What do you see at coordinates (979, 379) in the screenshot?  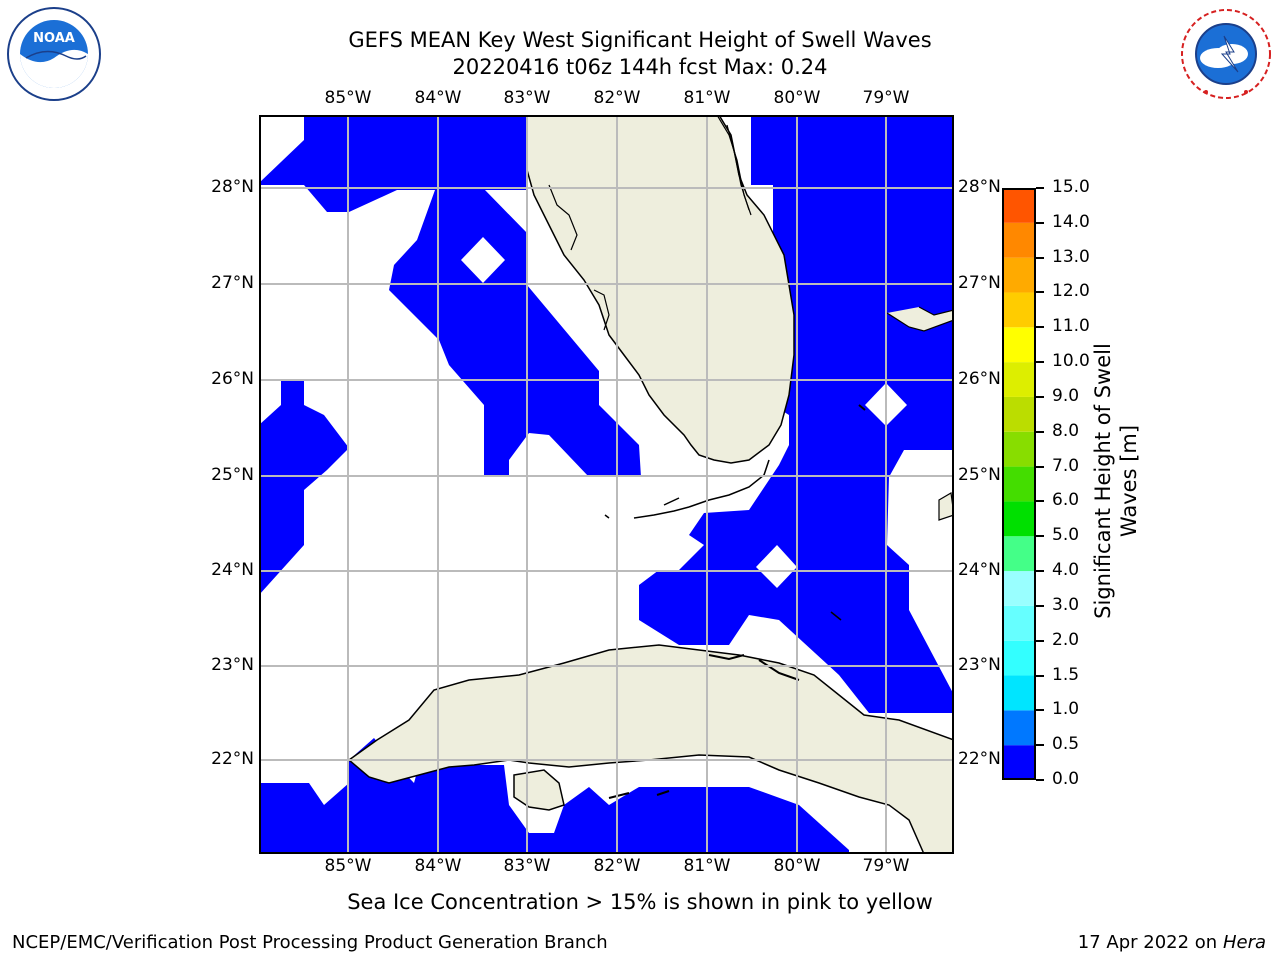 I see `lat-label-right: 26°N` at bounding box center [979, 379].